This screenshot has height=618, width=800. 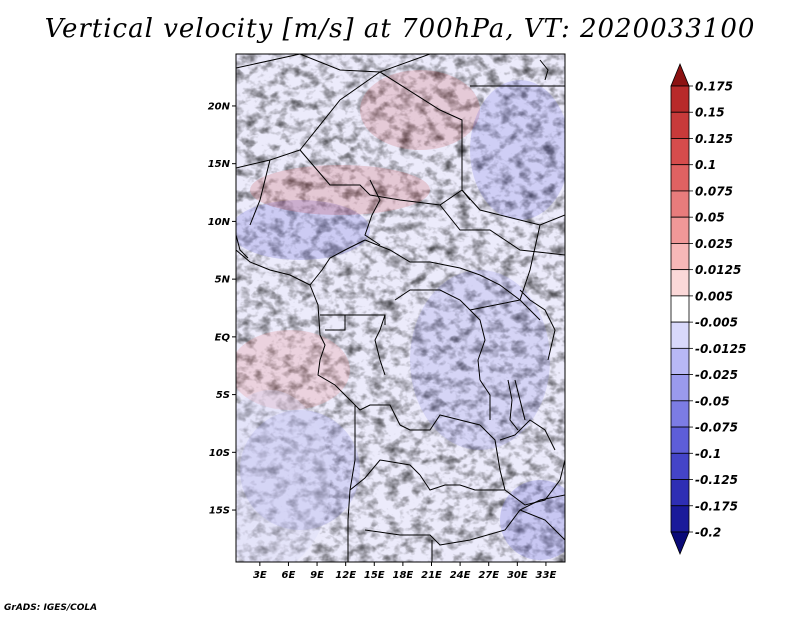 What do you see at coordinates (223, 395) in the screenshot?
I see `lat-tick-label: 5S` at bounding box center [223, 395].